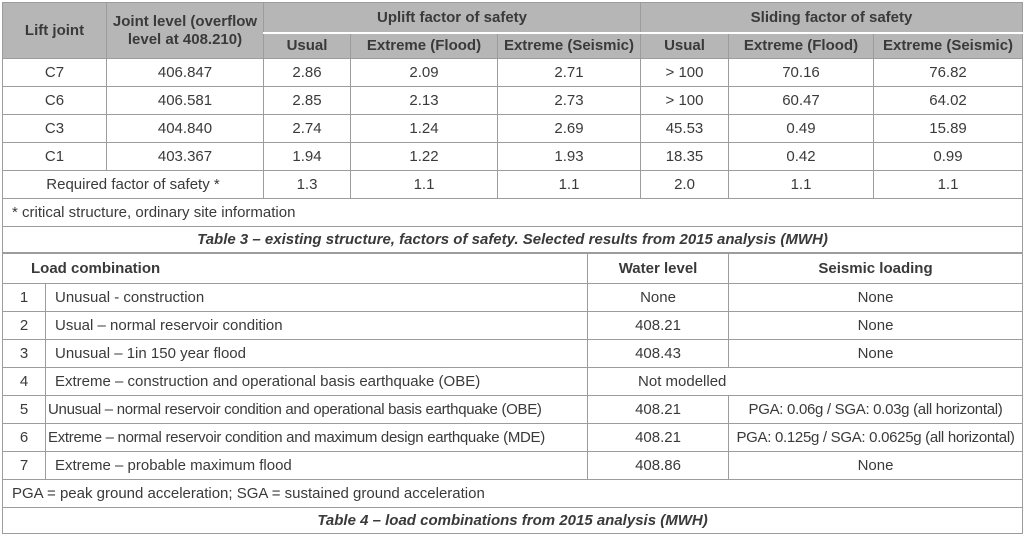  What do you see at coordinates (424, 100) in the screenshot?
I see `cell-value: 2.13` at bounding box center [424, 100].